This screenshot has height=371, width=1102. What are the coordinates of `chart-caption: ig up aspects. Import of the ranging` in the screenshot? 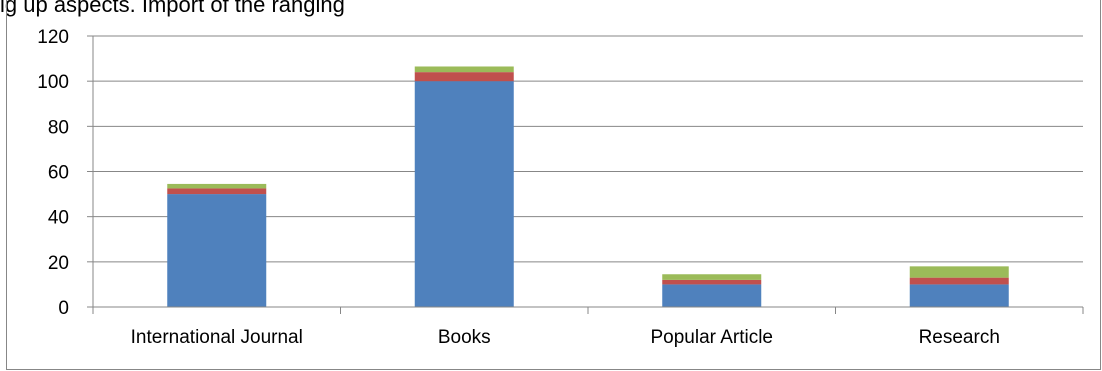 It's located at (172, 8).